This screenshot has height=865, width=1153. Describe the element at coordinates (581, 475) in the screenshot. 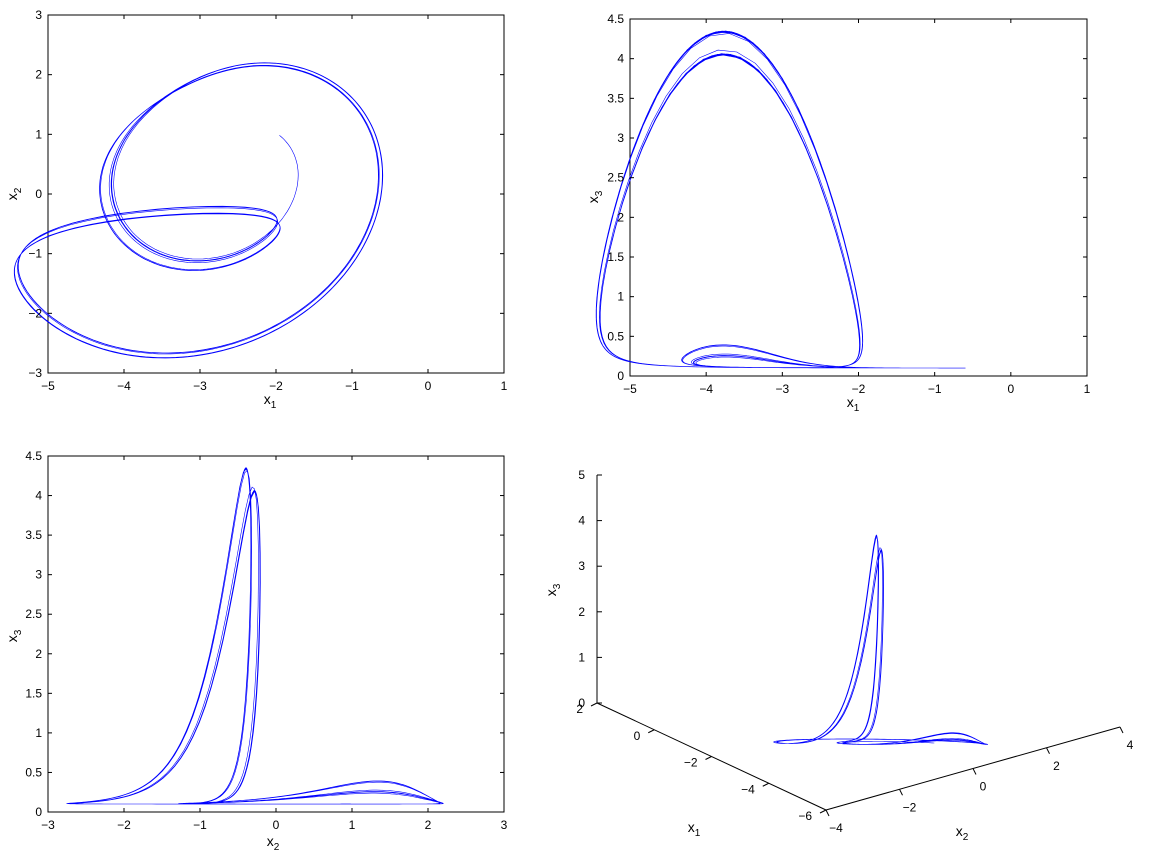

I see `z-tick-label-3d: 5` at that location.